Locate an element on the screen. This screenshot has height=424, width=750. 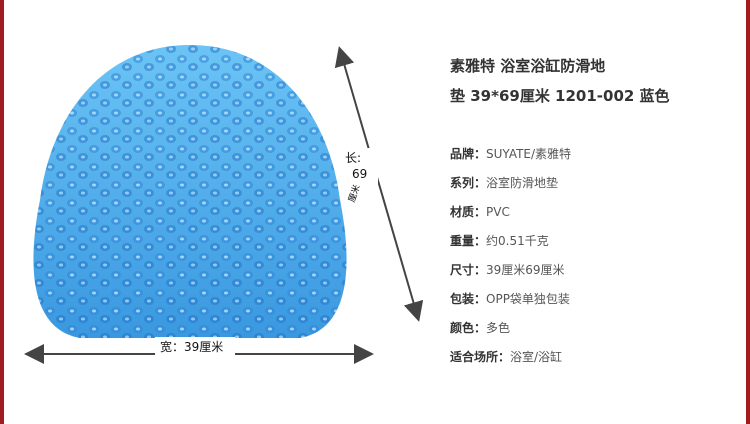
length-value: 69 is located at coordinates (359, 174).